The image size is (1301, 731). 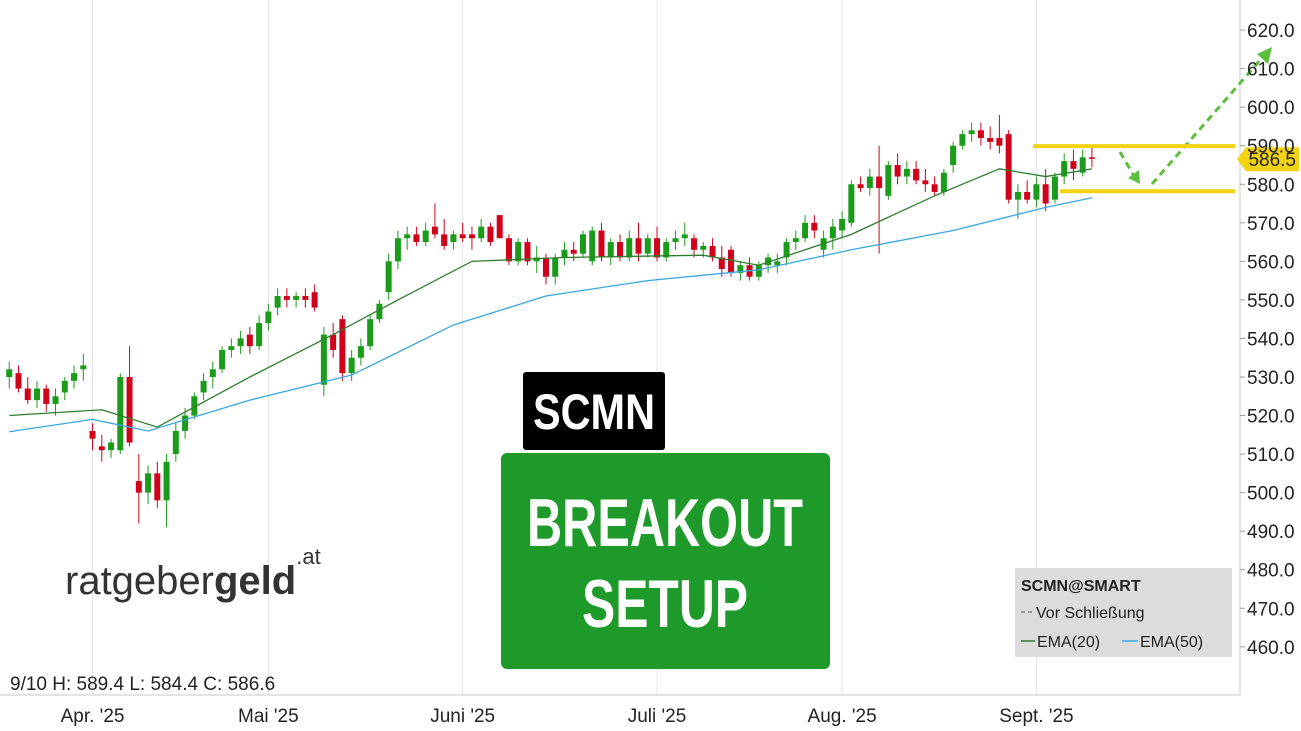 I want to click on y-tick-label: 560.0, so click(x=1271, y=262).